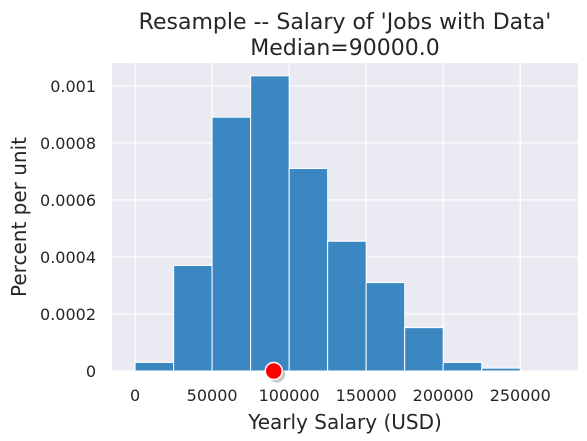  Describe the element at coordinates (73, 86) in the screenshot. I see `y-tick-label: 0.001` at that location.